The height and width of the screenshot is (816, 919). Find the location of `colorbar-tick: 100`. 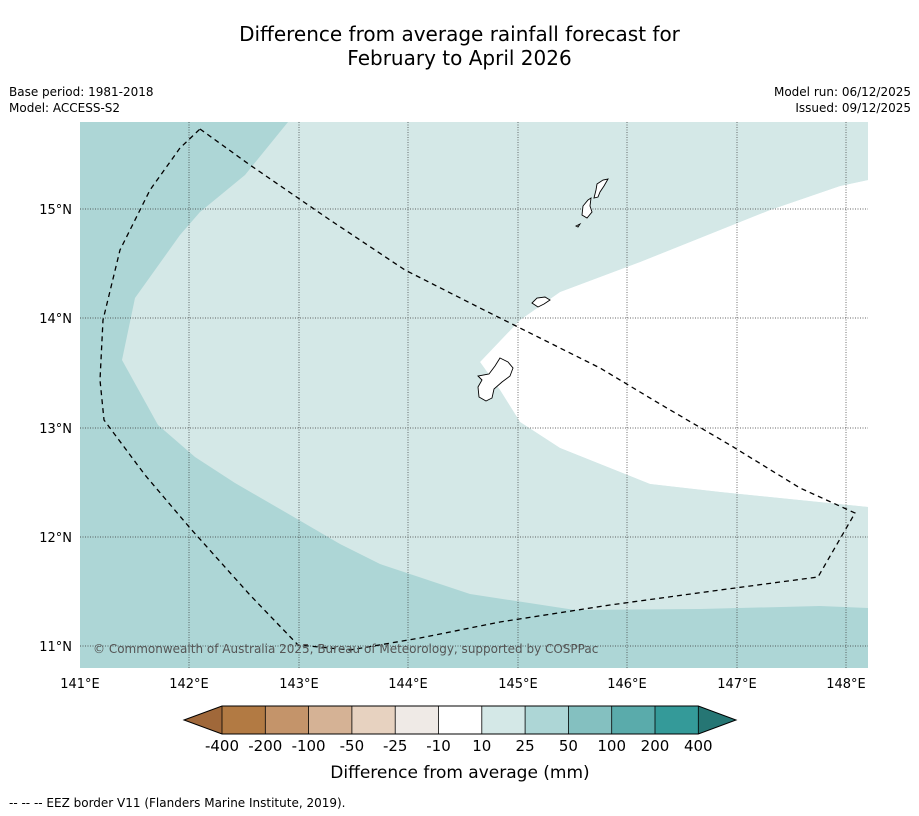

colorbar-tick: 100 is located at coordinates (611, 746).